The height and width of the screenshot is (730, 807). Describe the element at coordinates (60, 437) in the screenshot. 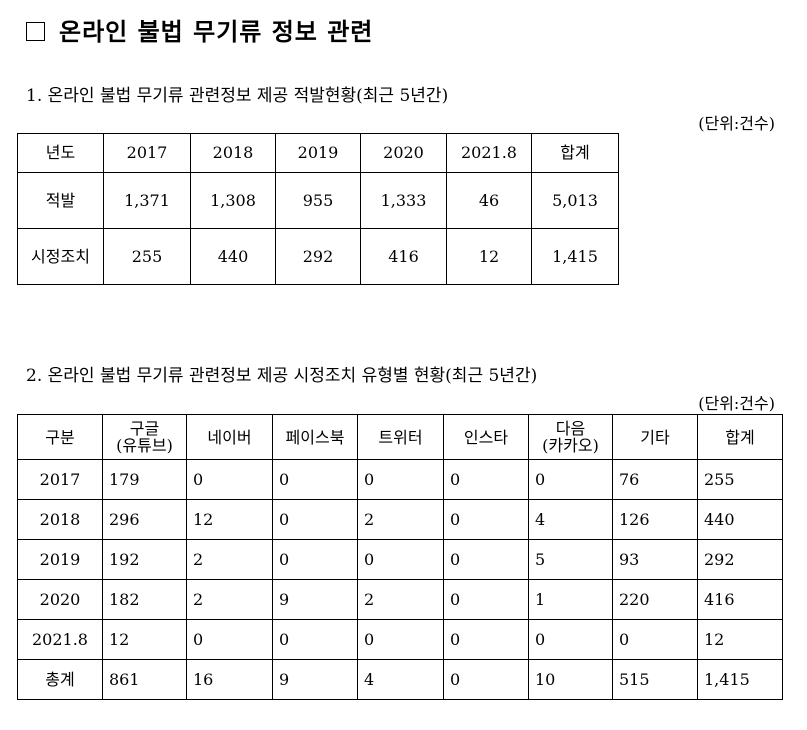

I see `header-cell: 구분` at that location.